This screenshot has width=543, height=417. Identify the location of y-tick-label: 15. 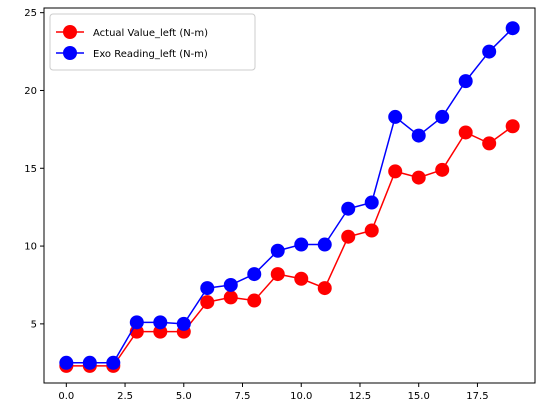
(30, 169).